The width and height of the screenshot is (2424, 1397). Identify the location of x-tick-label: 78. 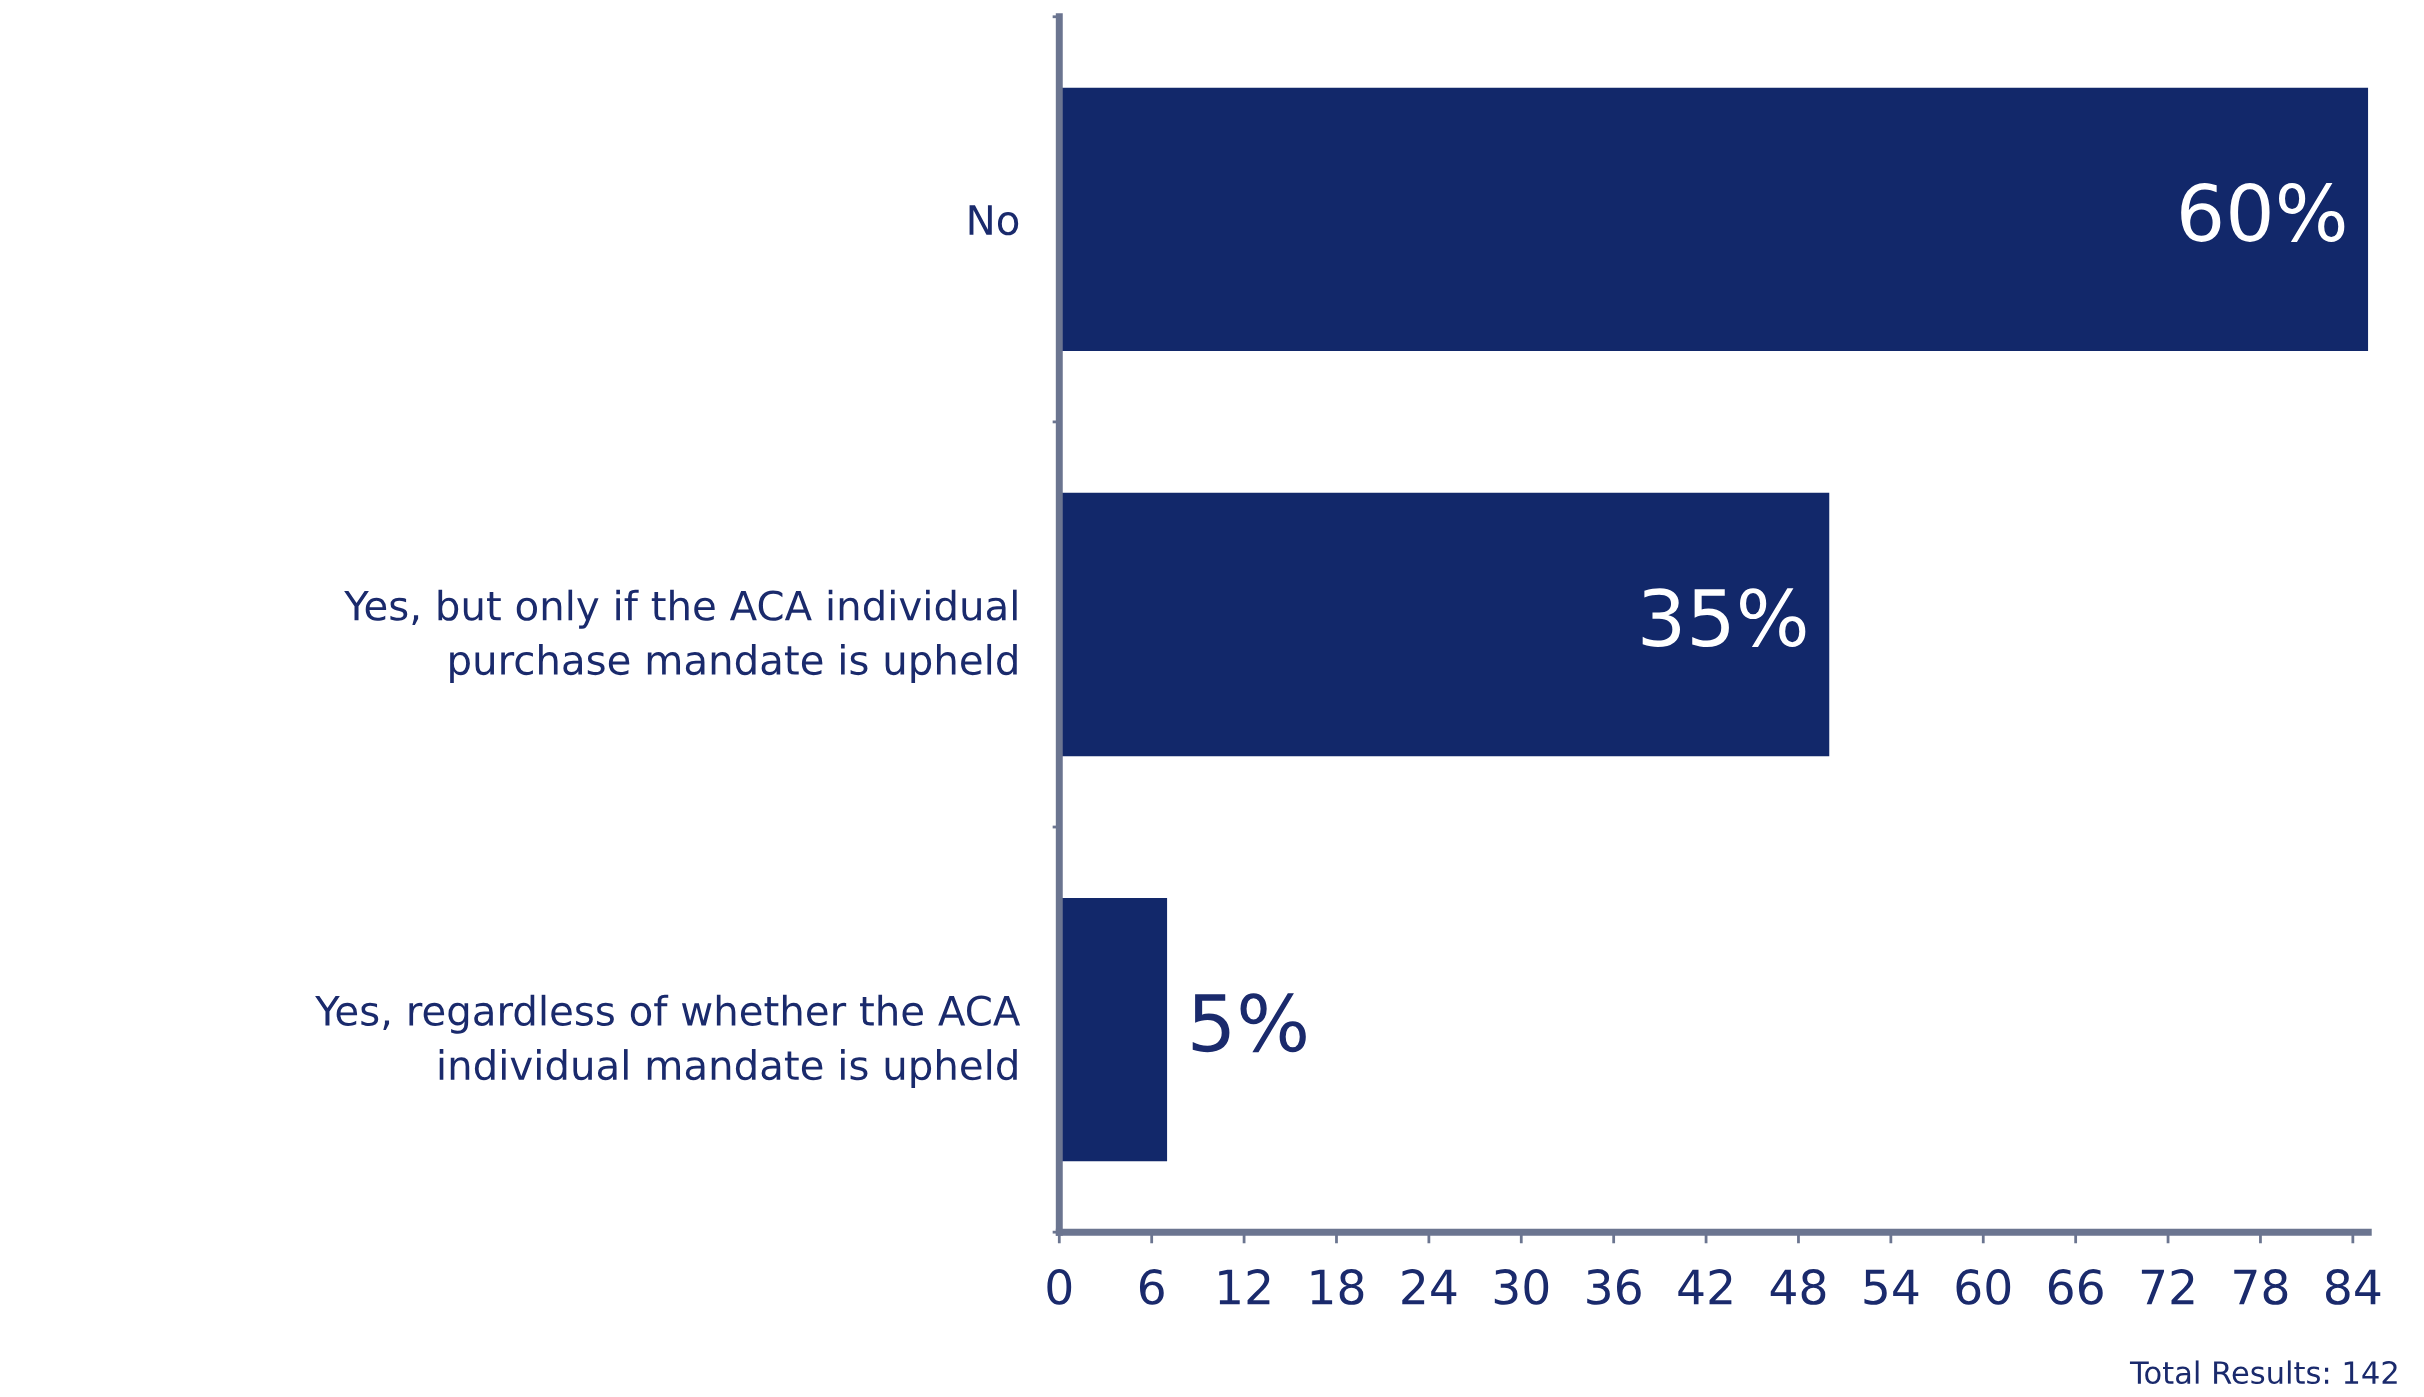
(2261, 1287).